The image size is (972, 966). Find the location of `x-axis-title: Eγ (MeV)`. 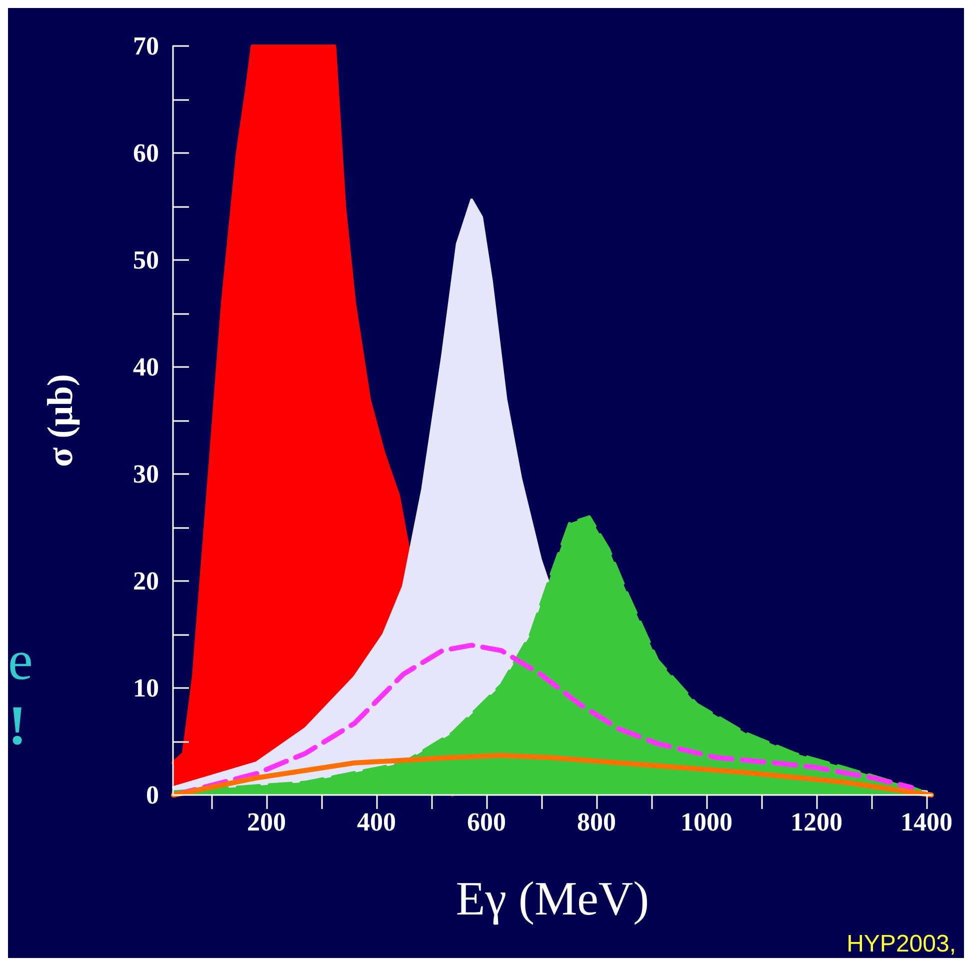

x-axis-title: Eγ (MeV) is located at coordinates (553, 899).